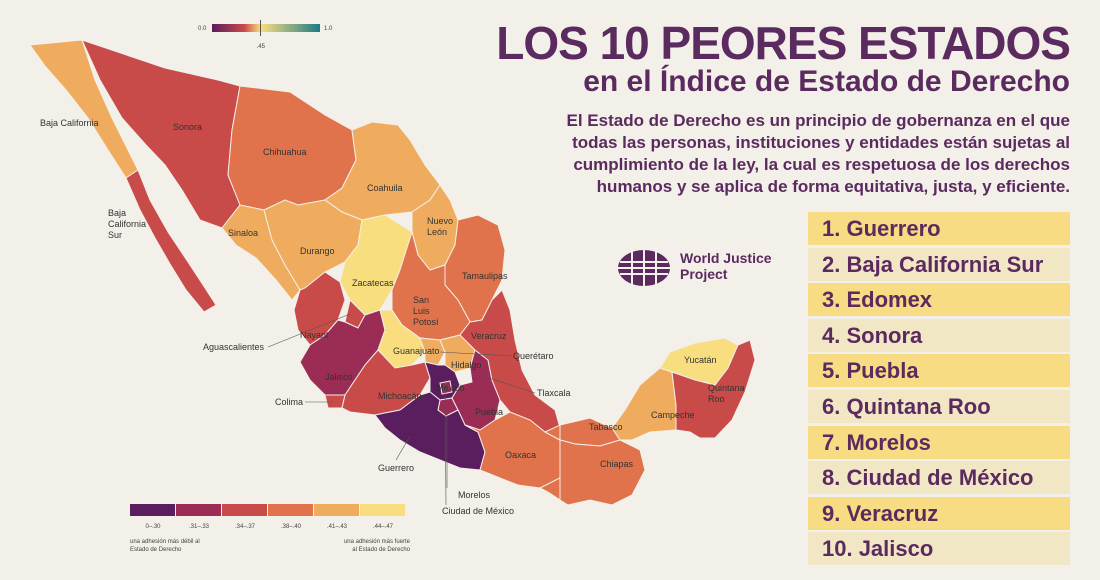 The width and height of the screenshot is (1100, 580). I want to click on label-guanajuato: Guanajuato, so click(416, 351).